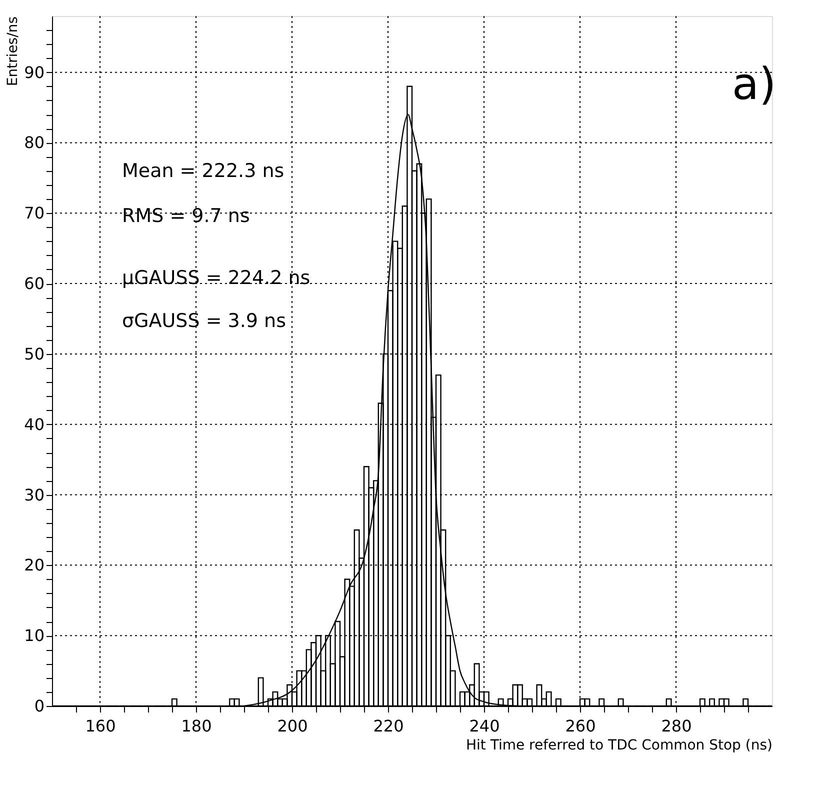 The width and height of the screenshot is (815, 792). Describe the element at coordinates (34, 72) in the screenshot. I see `y-tick-label: 90` at that location.